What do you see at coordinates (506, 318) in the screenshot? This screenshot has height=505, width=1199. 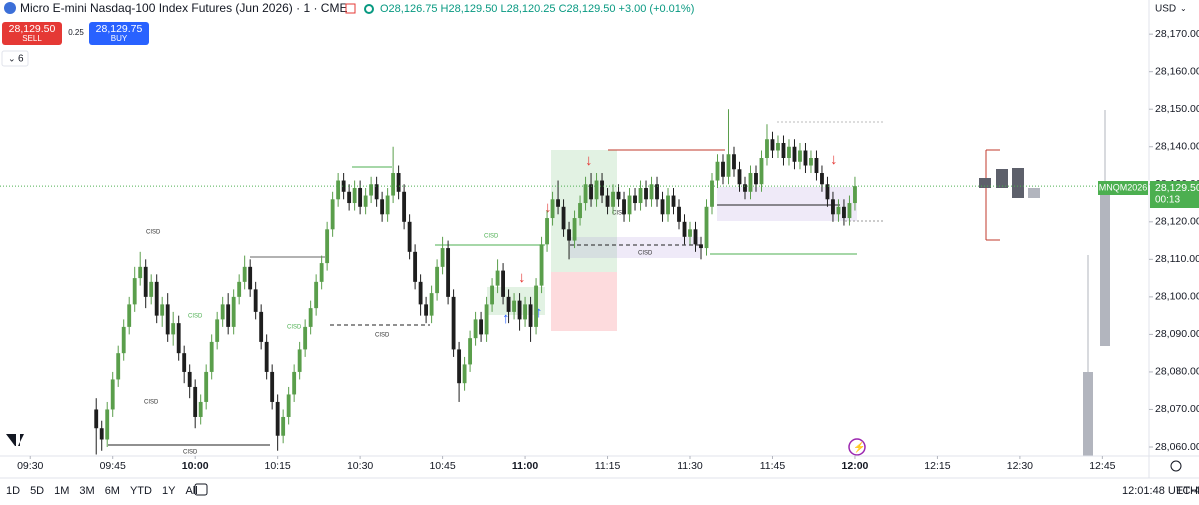 I see `buy-arrow: ↑` at bounding box center [506, 318].